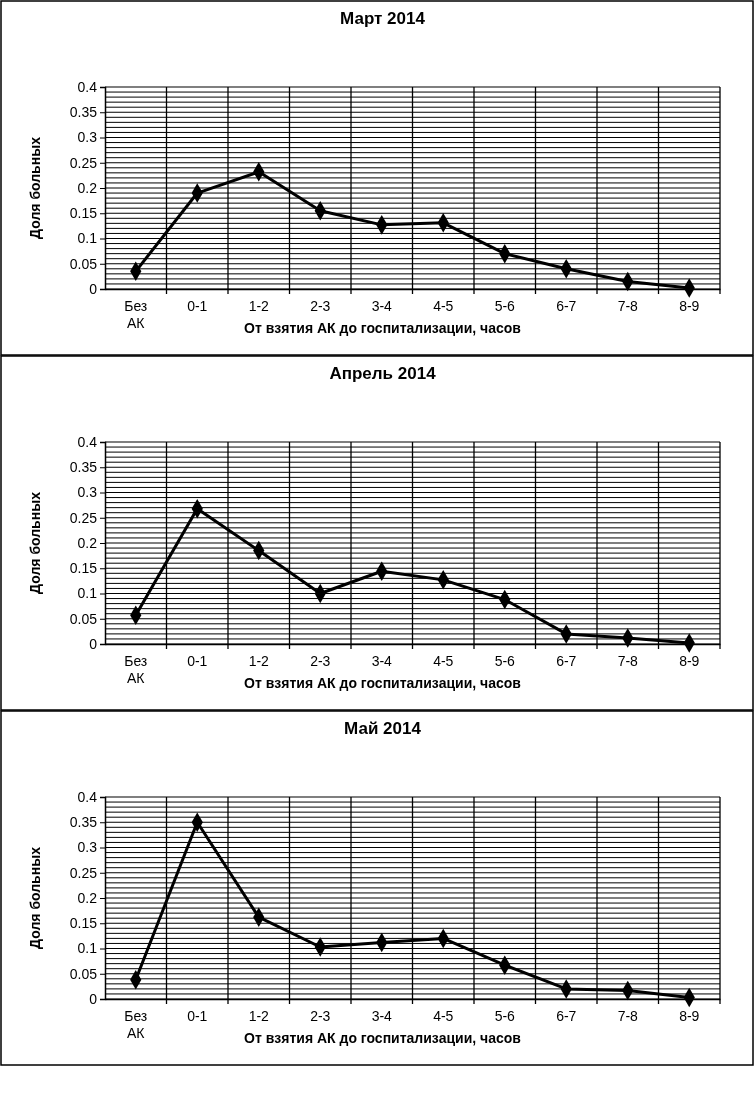  What do you see at coordinates (383, 18) in the screenshot?
I see `chart-title: Март 2014` at bounding box center [383, 18].